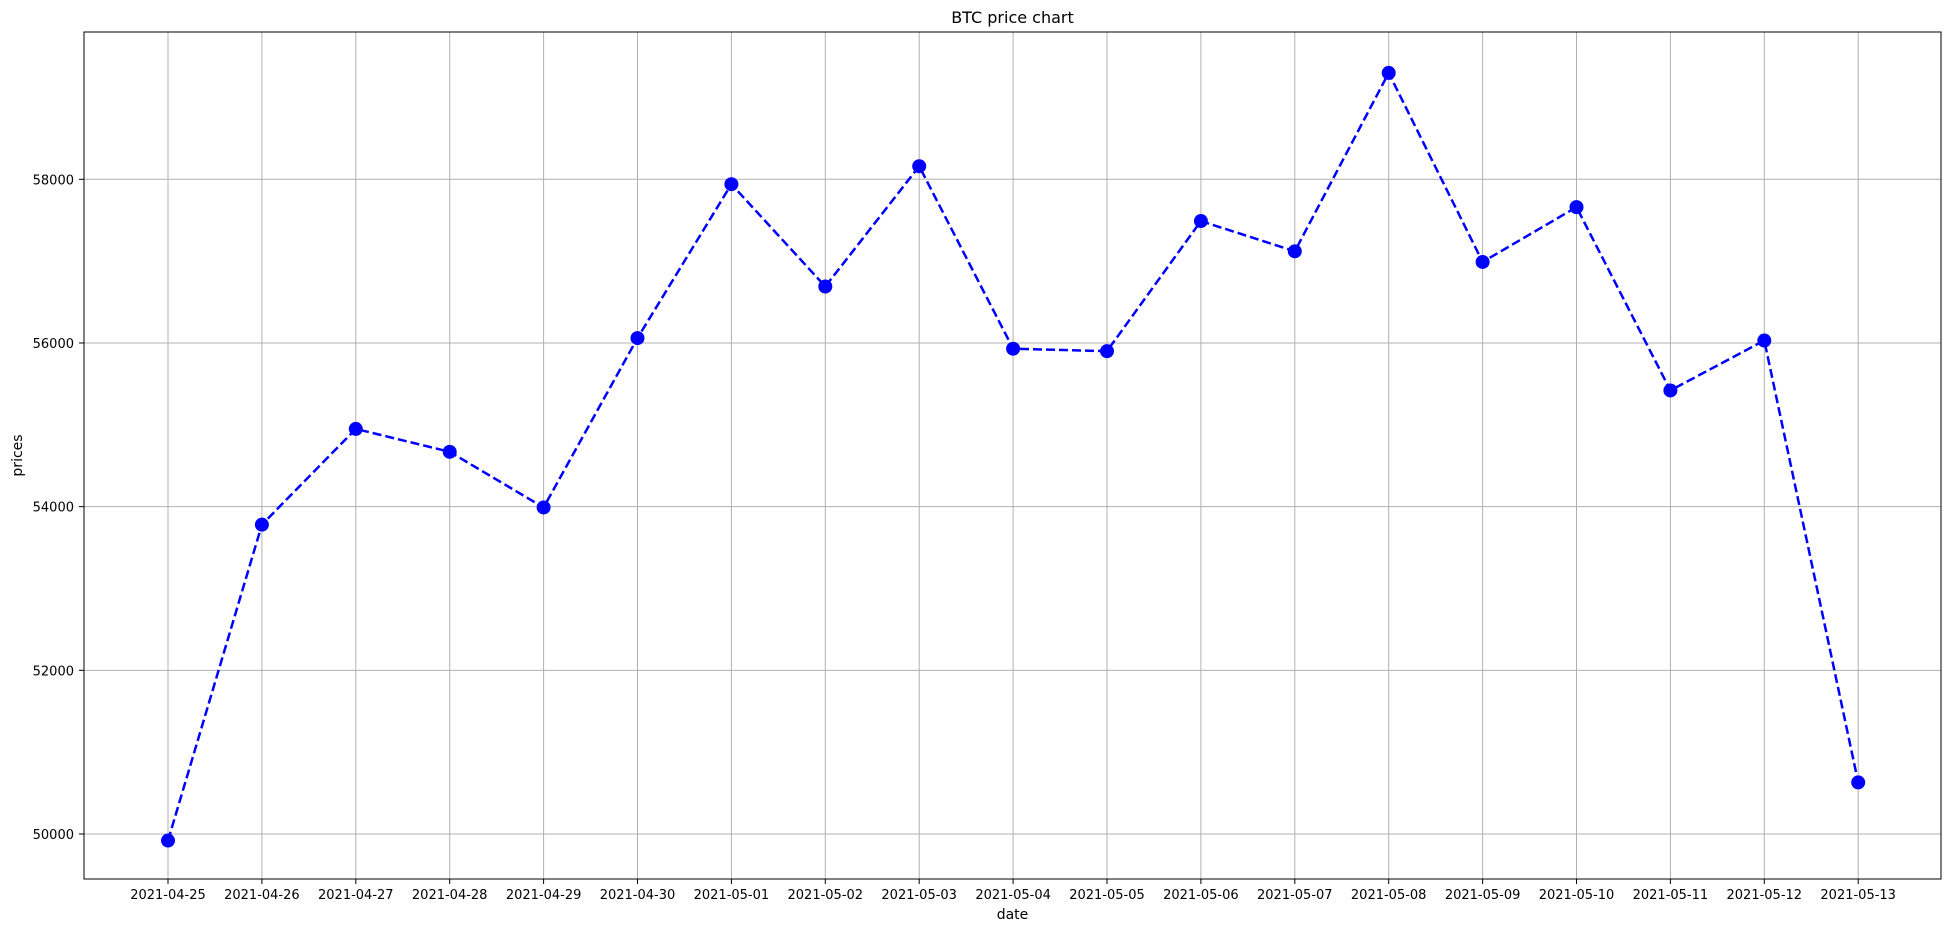  I want to click on x-tick-label: 2021-04-26, so click(262, 895).